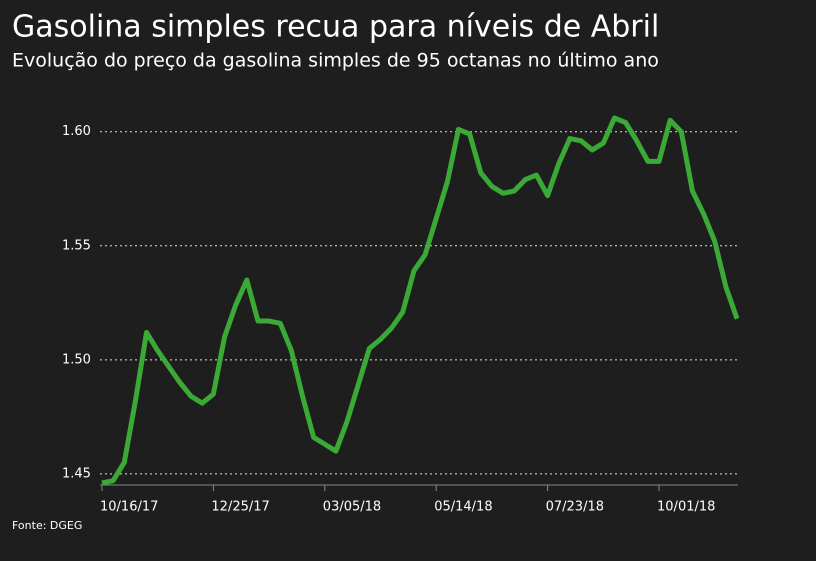 The height and width of the screenshot is (561, 816). Describe the element at coordinates (76, 131) in the screenshot. I see `y-tick-label: 1.60` at that location.